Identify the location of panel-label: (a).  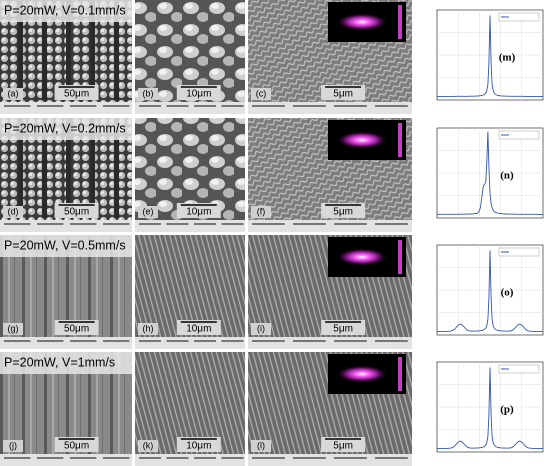
(13, 93).